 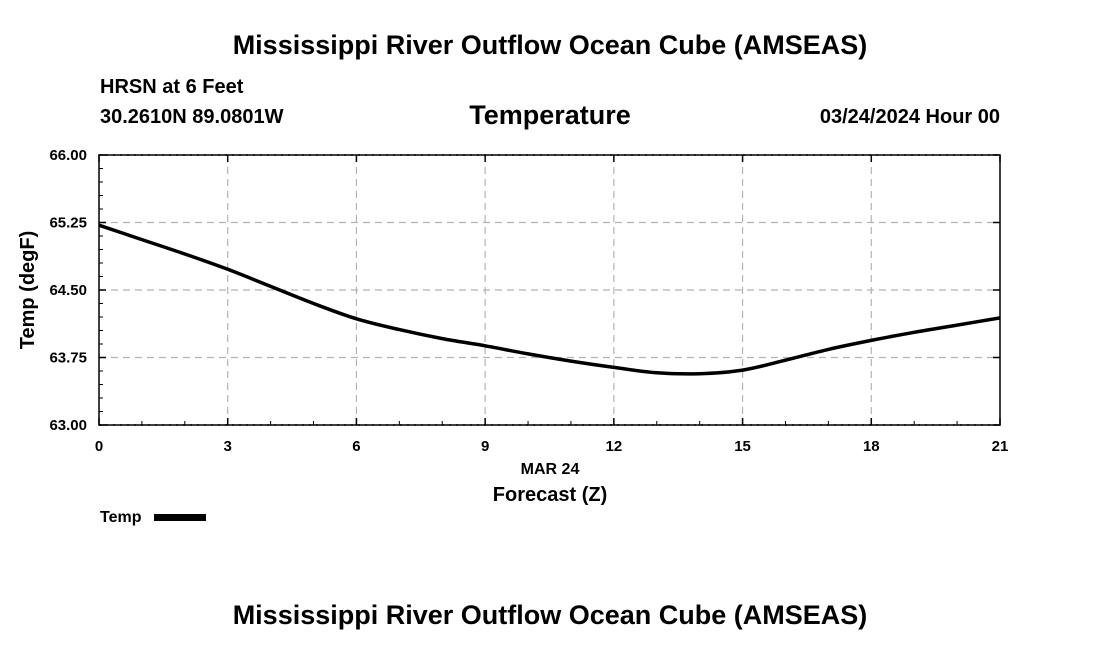 I want to click on y-tick-label: 65.25, so click(x=68, y=223).